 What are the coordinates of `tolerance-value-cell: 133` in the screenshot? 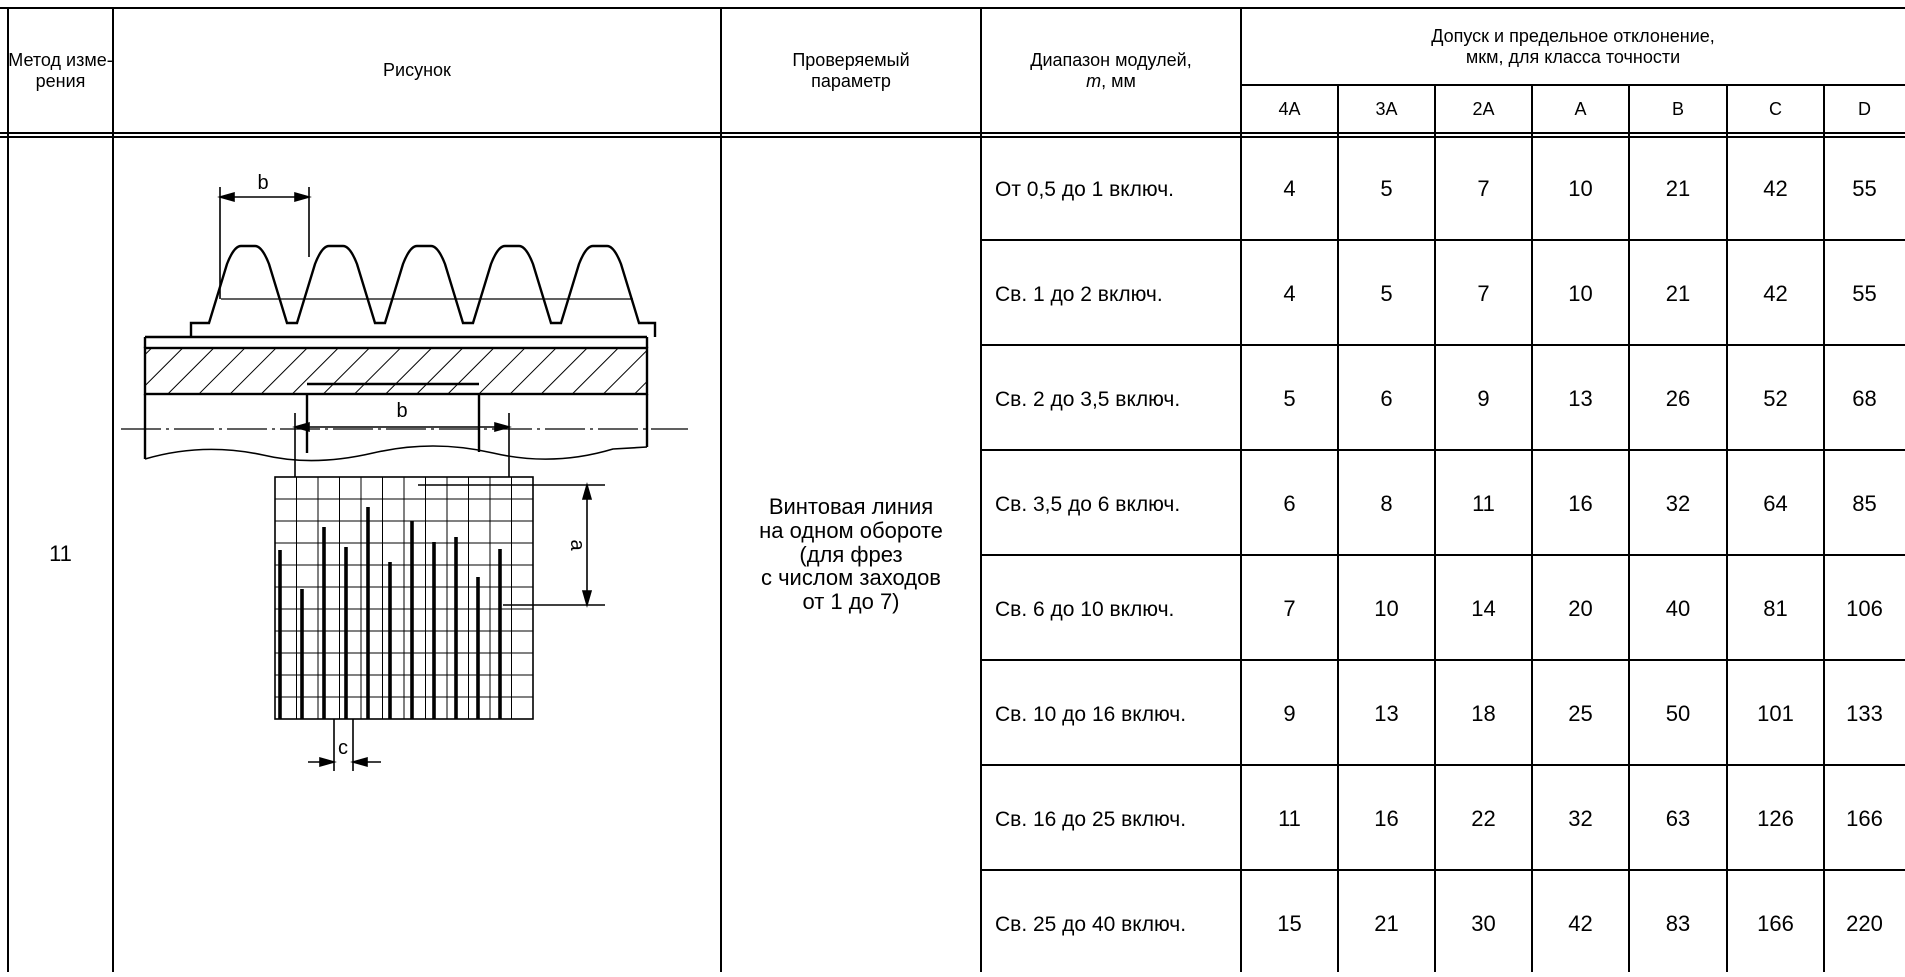 It's located at (1864, 714).